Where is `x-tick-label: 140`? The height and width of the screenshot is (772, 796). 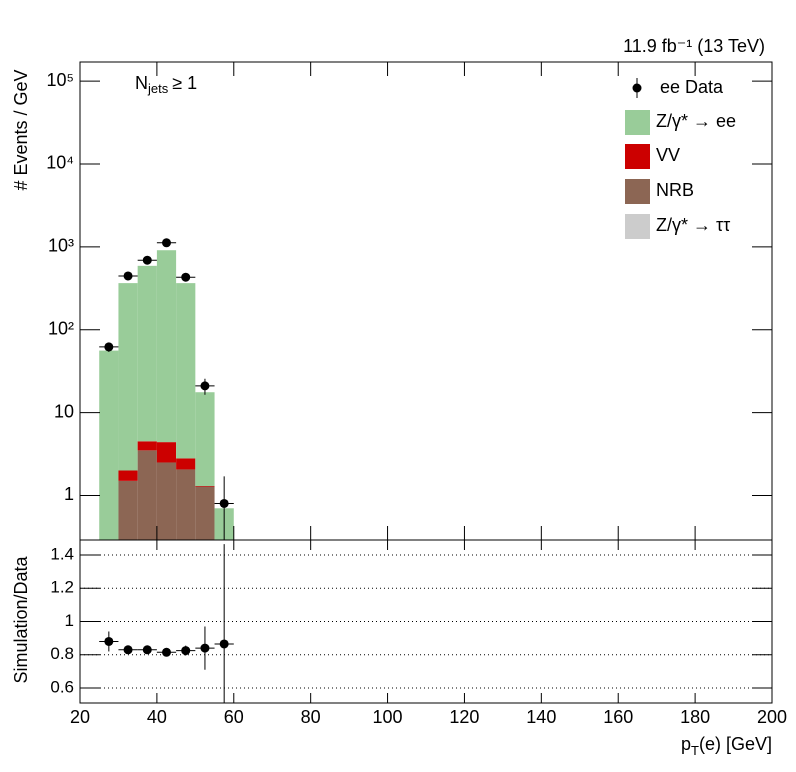
x-tick-label: 140 is located at coordinates (541, 717).